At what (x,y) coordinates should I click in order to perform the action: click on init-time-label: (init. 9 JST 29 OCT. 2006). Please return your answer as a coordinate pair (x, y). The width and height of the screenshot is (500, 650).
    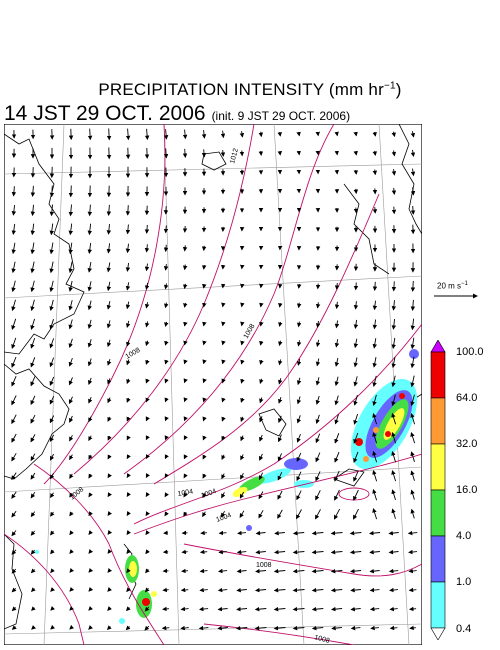
    Looking at the image, I should click on (281, 116).